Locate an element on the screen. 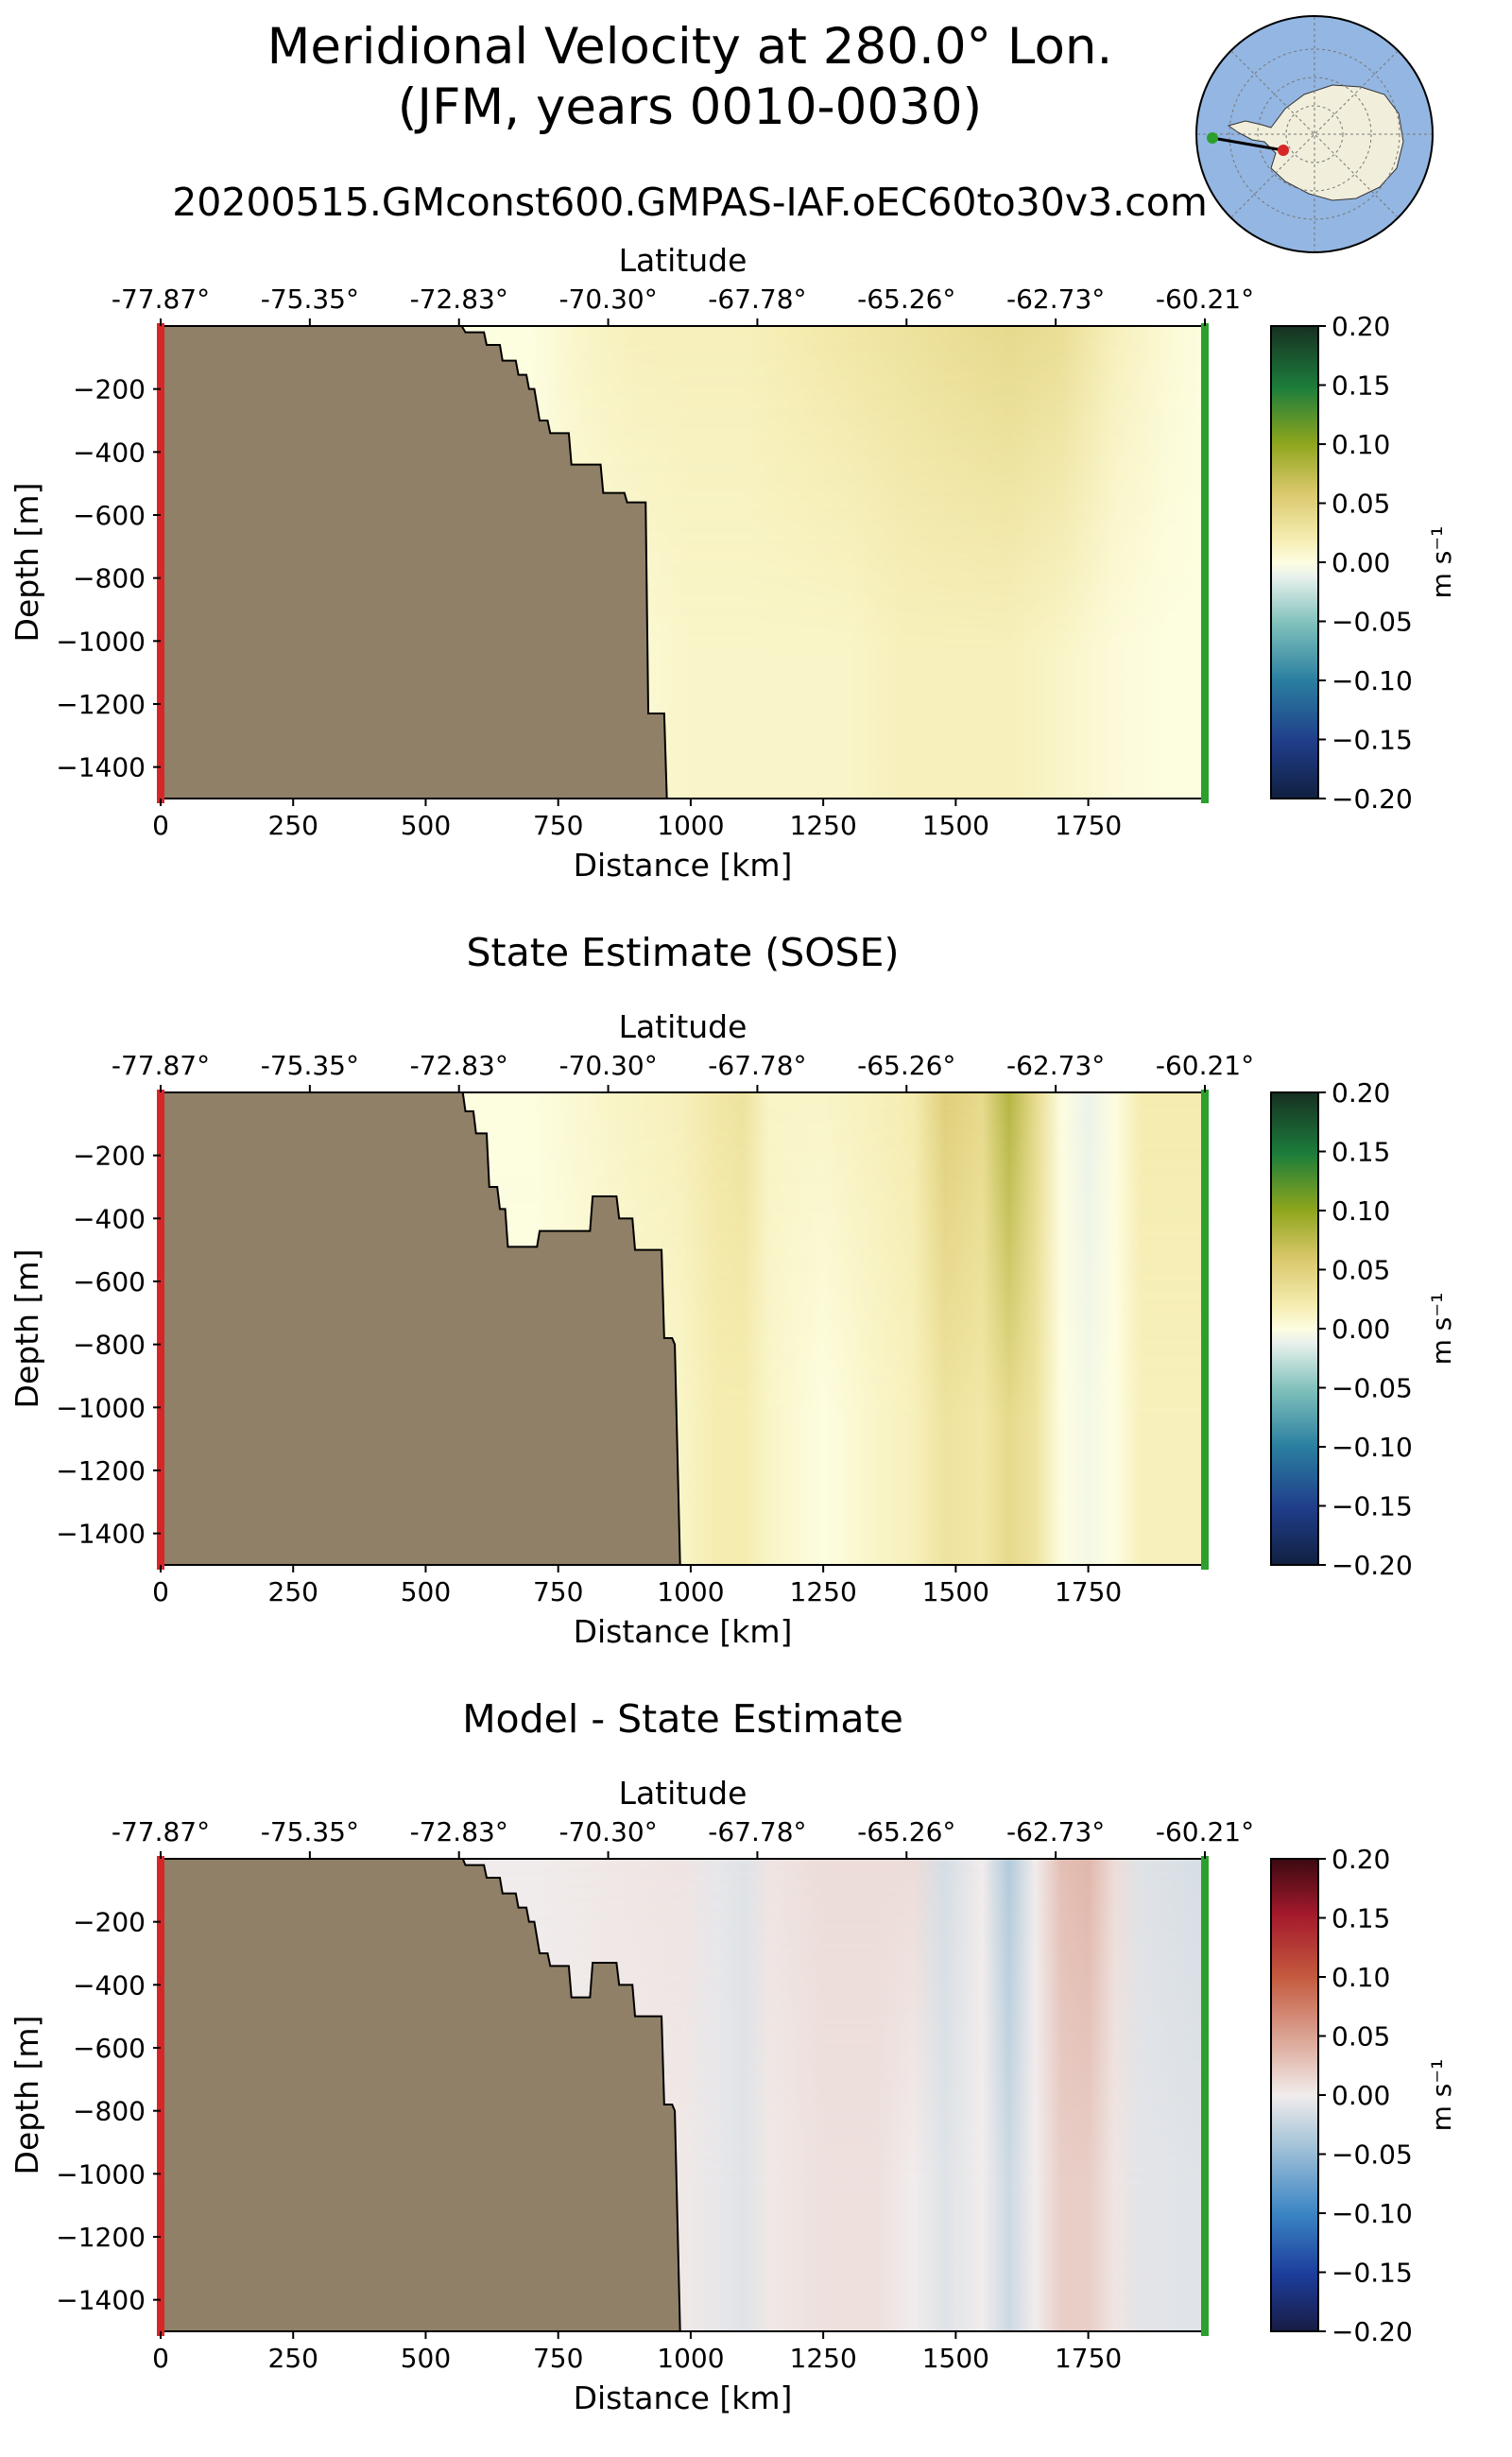  y-axis-label-model: Depth [m] is located at coordinates (27, 563).